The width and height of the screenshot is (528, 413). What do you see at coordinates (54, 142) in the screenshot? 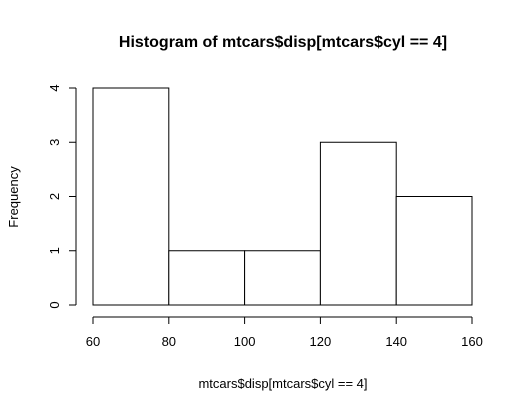
I see `y-tick-label-3: 3` at bounding box center [54, 142].